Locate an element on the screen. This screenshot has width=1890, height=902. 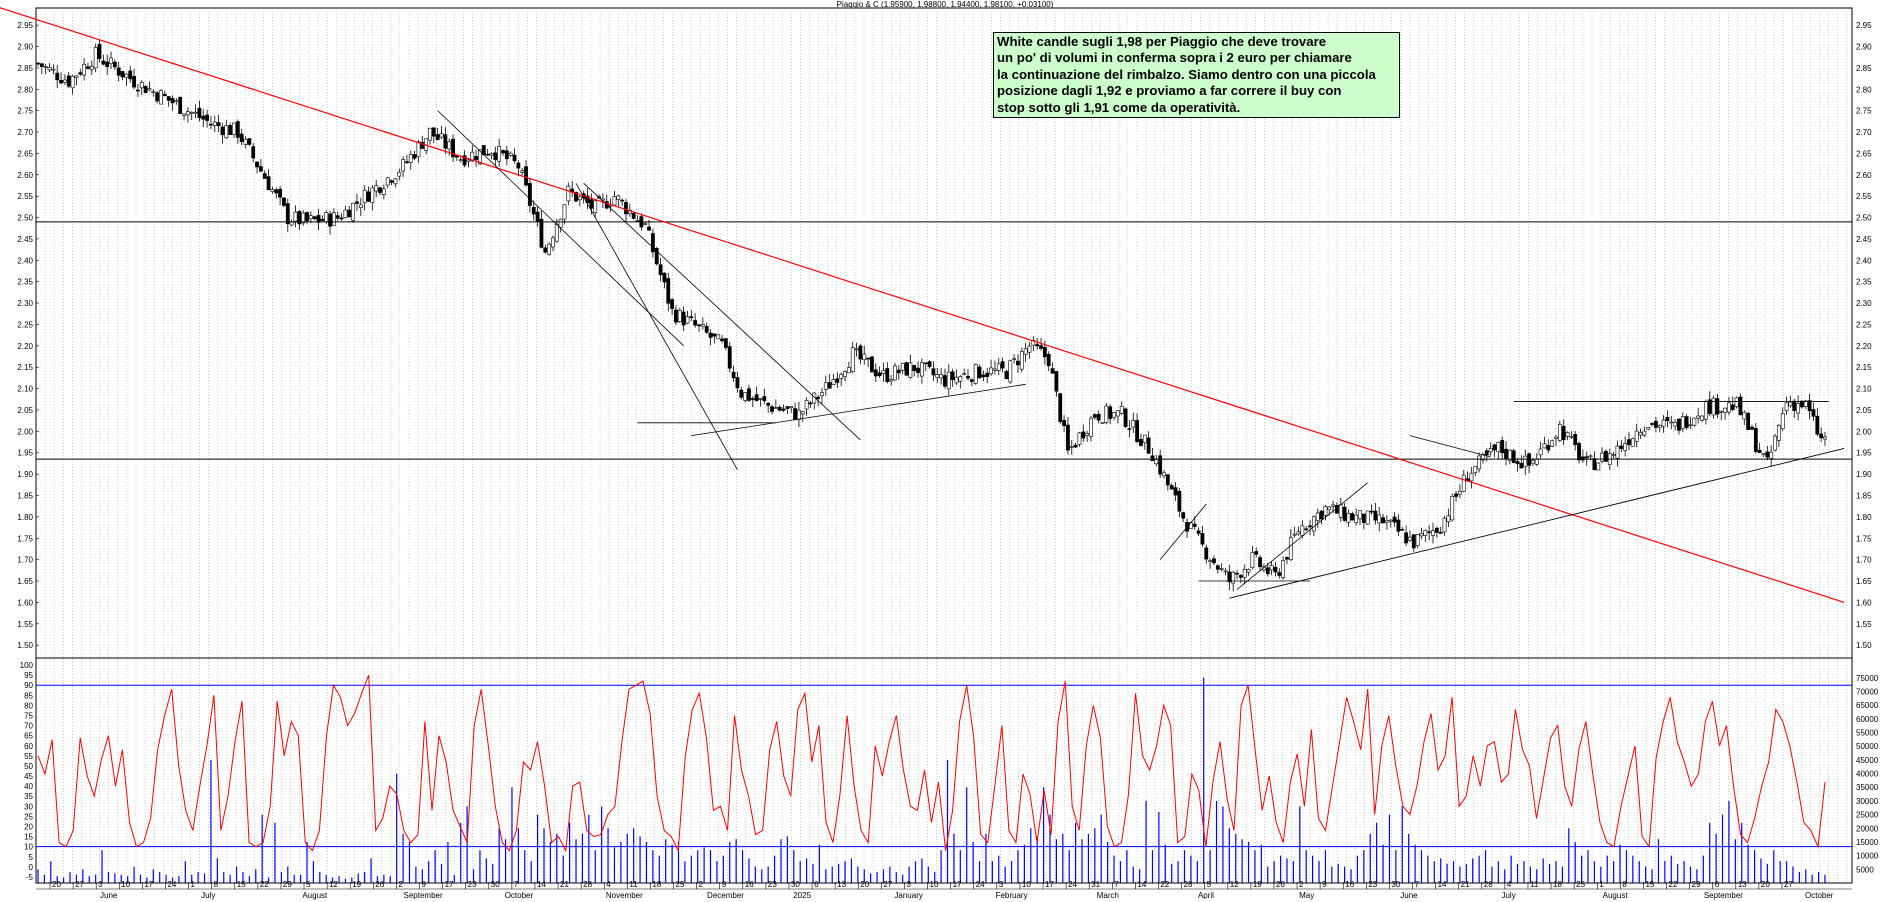
x-day-label: 6 is located at coordinates (816, 884).